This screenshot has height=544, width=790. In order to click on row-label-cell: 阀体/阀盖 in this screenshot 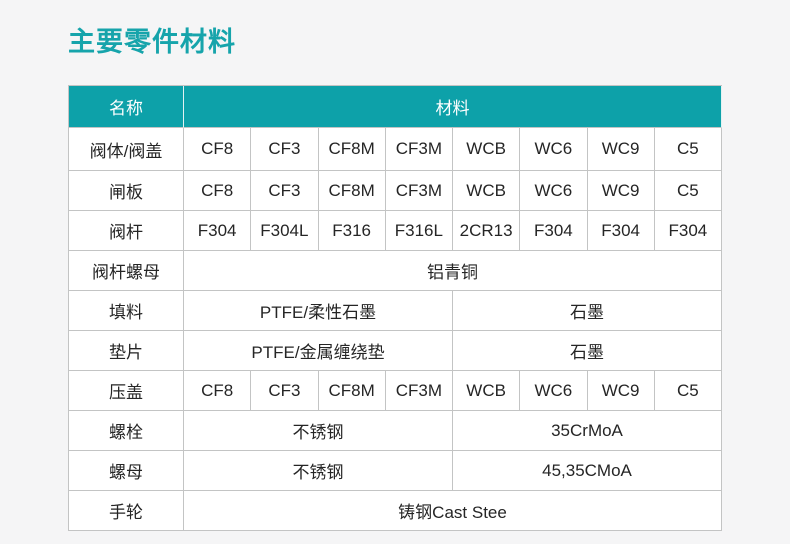, I will do `click(126, 149)`.